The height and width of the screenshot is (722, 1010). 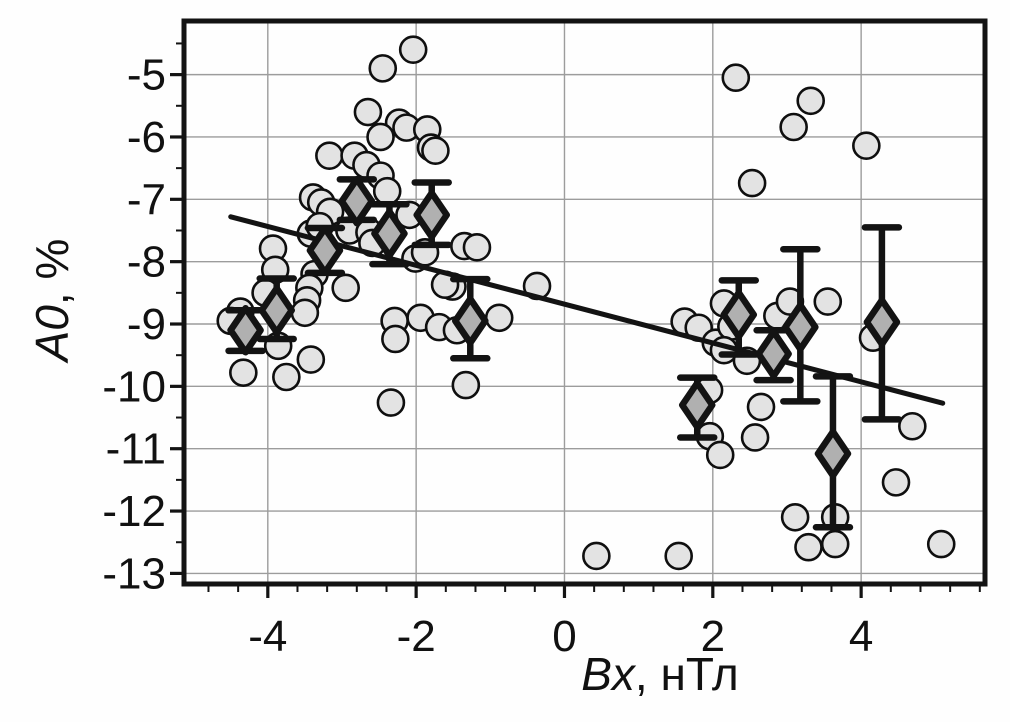 What do you see at coordinates (52, 272) in the screenshot?
I see `y-axis-unit: , %` at bounding box center [52, 272].